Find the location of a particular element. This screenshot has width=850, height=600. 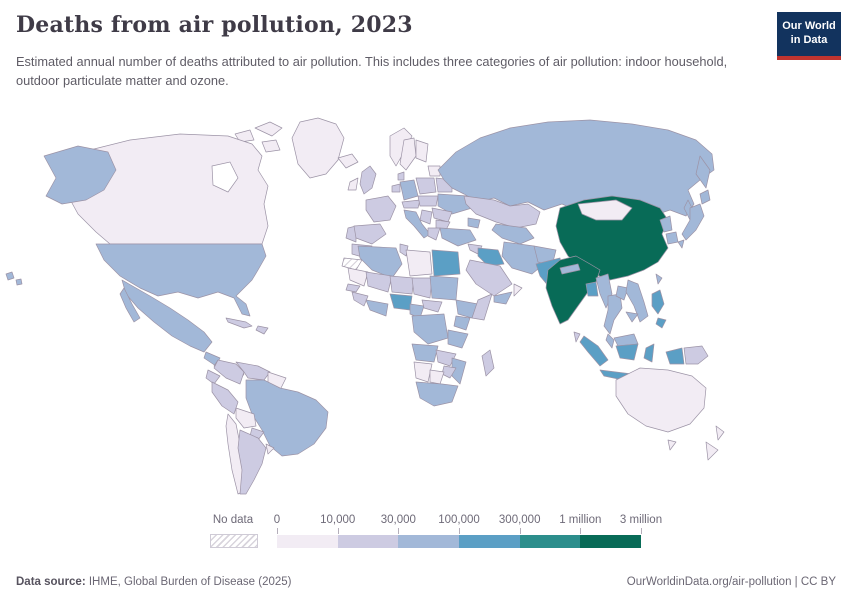

country-laos is located at coordinates (622, 293).